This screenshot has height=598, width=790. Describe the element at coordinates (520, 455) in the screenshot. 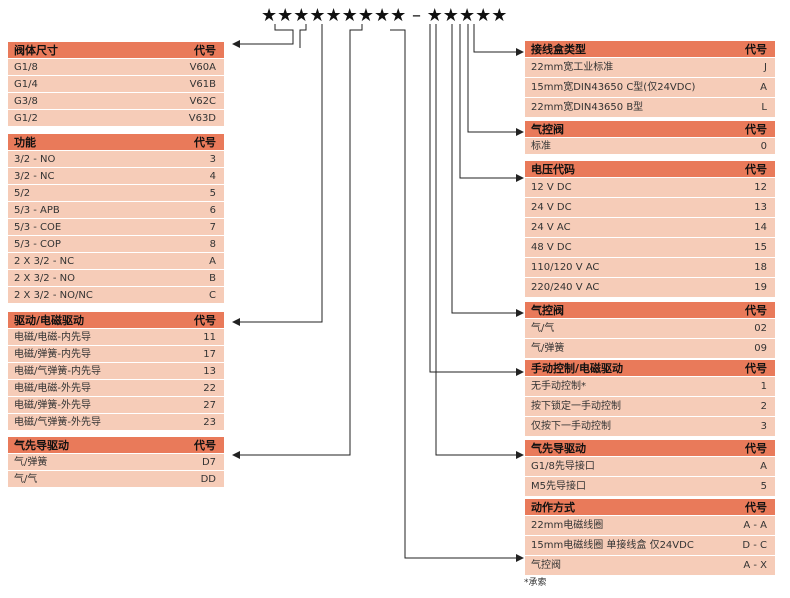

I see `arrow-pilot-right` at that location.